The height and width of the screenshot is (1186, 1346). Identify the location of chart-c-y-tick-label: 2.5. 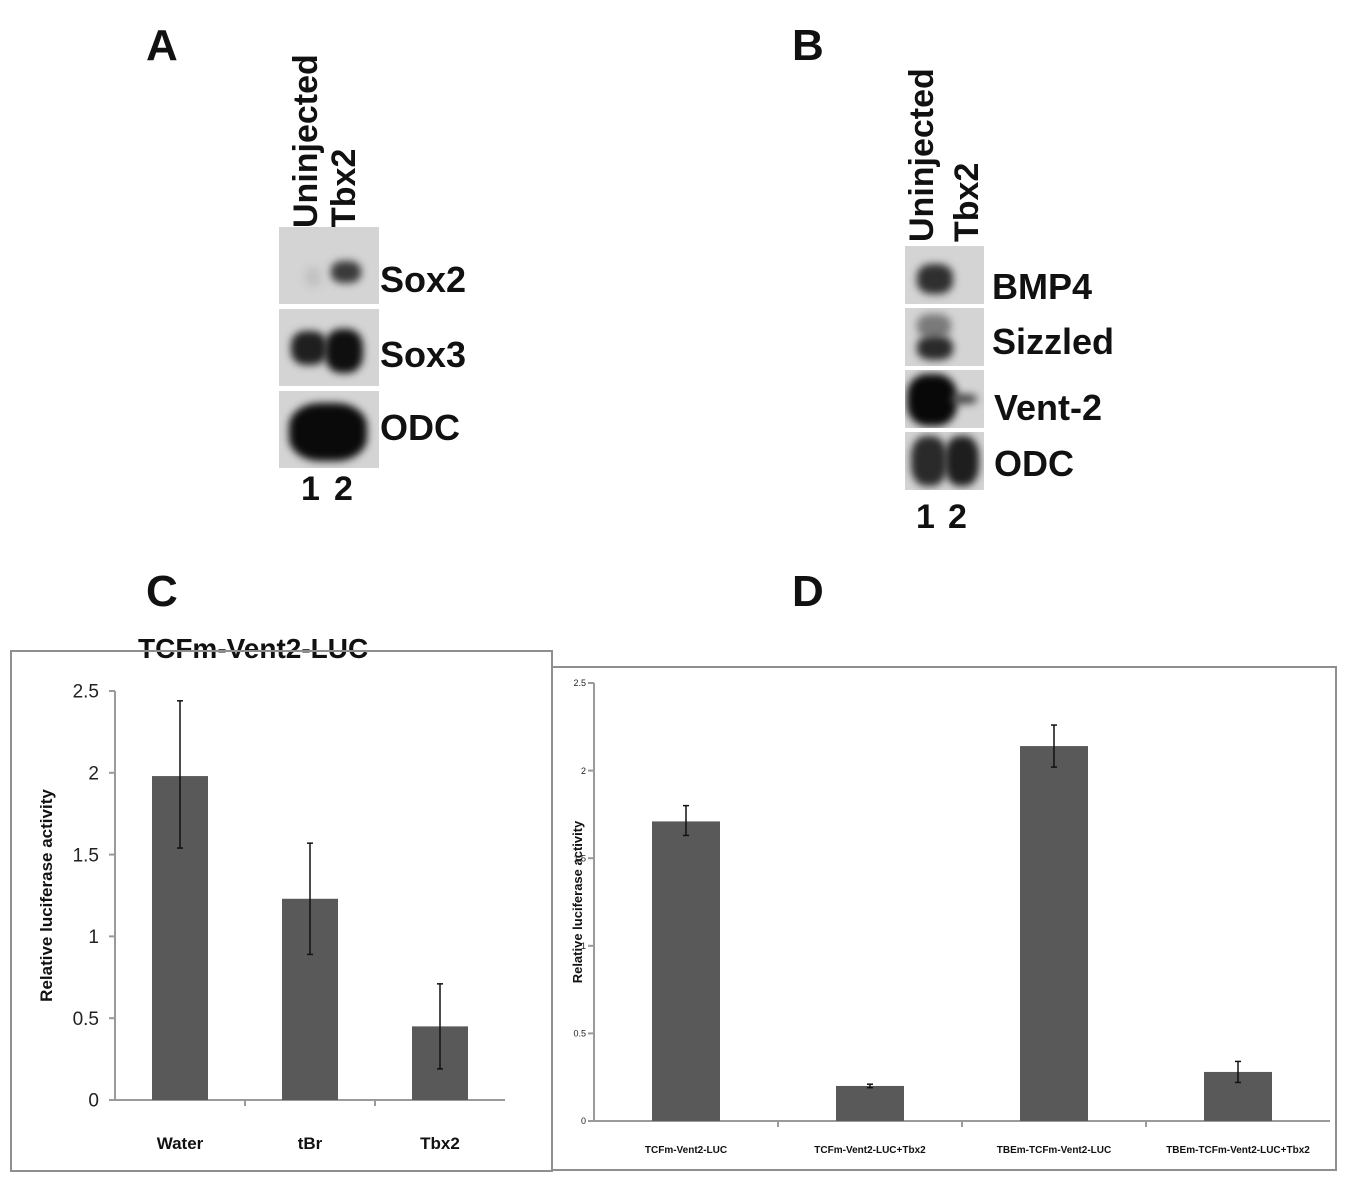
(86, 692).